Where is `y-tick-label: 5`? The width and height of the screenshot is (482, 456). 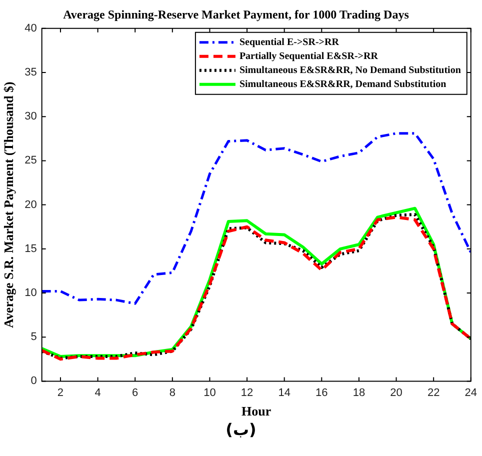 y-tick-label: 5 is located at coordinates (33, 337).